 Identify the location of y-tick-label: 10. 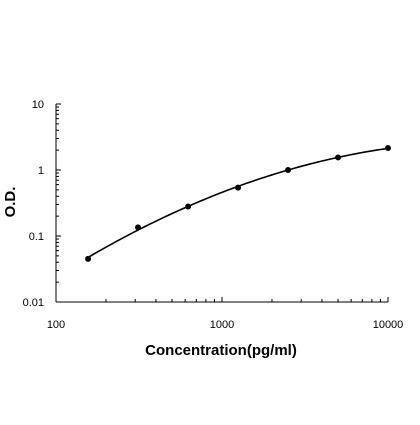
(38, 105).